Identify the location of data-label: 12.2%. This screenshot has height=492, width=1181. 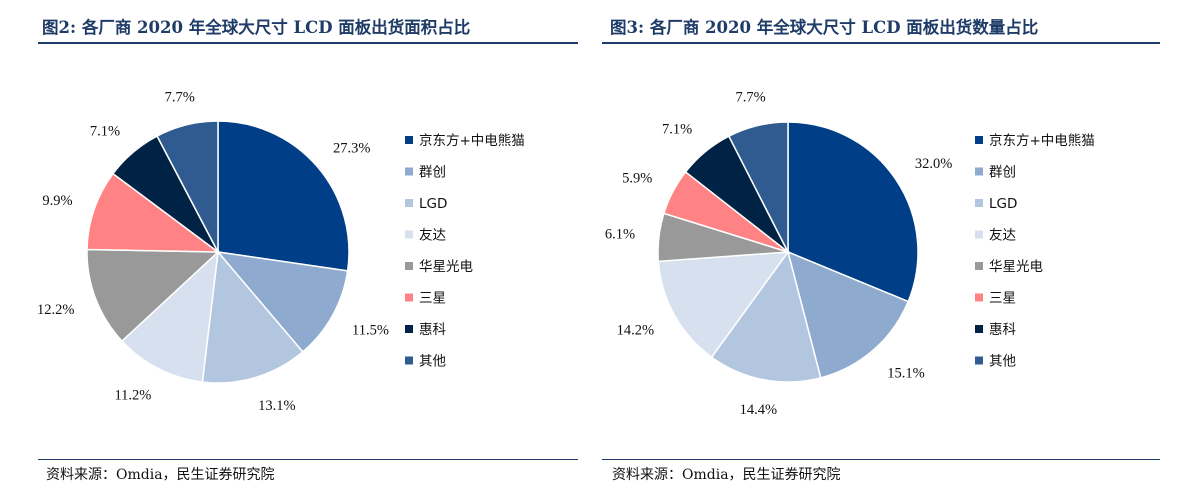
(55, 310).